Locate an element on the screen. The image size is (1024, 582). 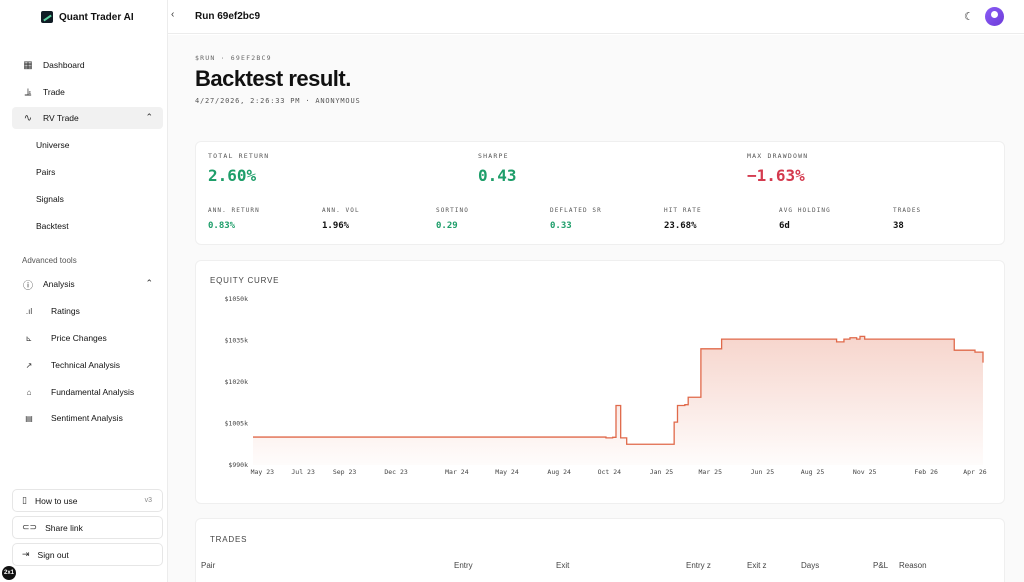
advanced-tools-label: Advanced tools is located at coordinates (49, 260).